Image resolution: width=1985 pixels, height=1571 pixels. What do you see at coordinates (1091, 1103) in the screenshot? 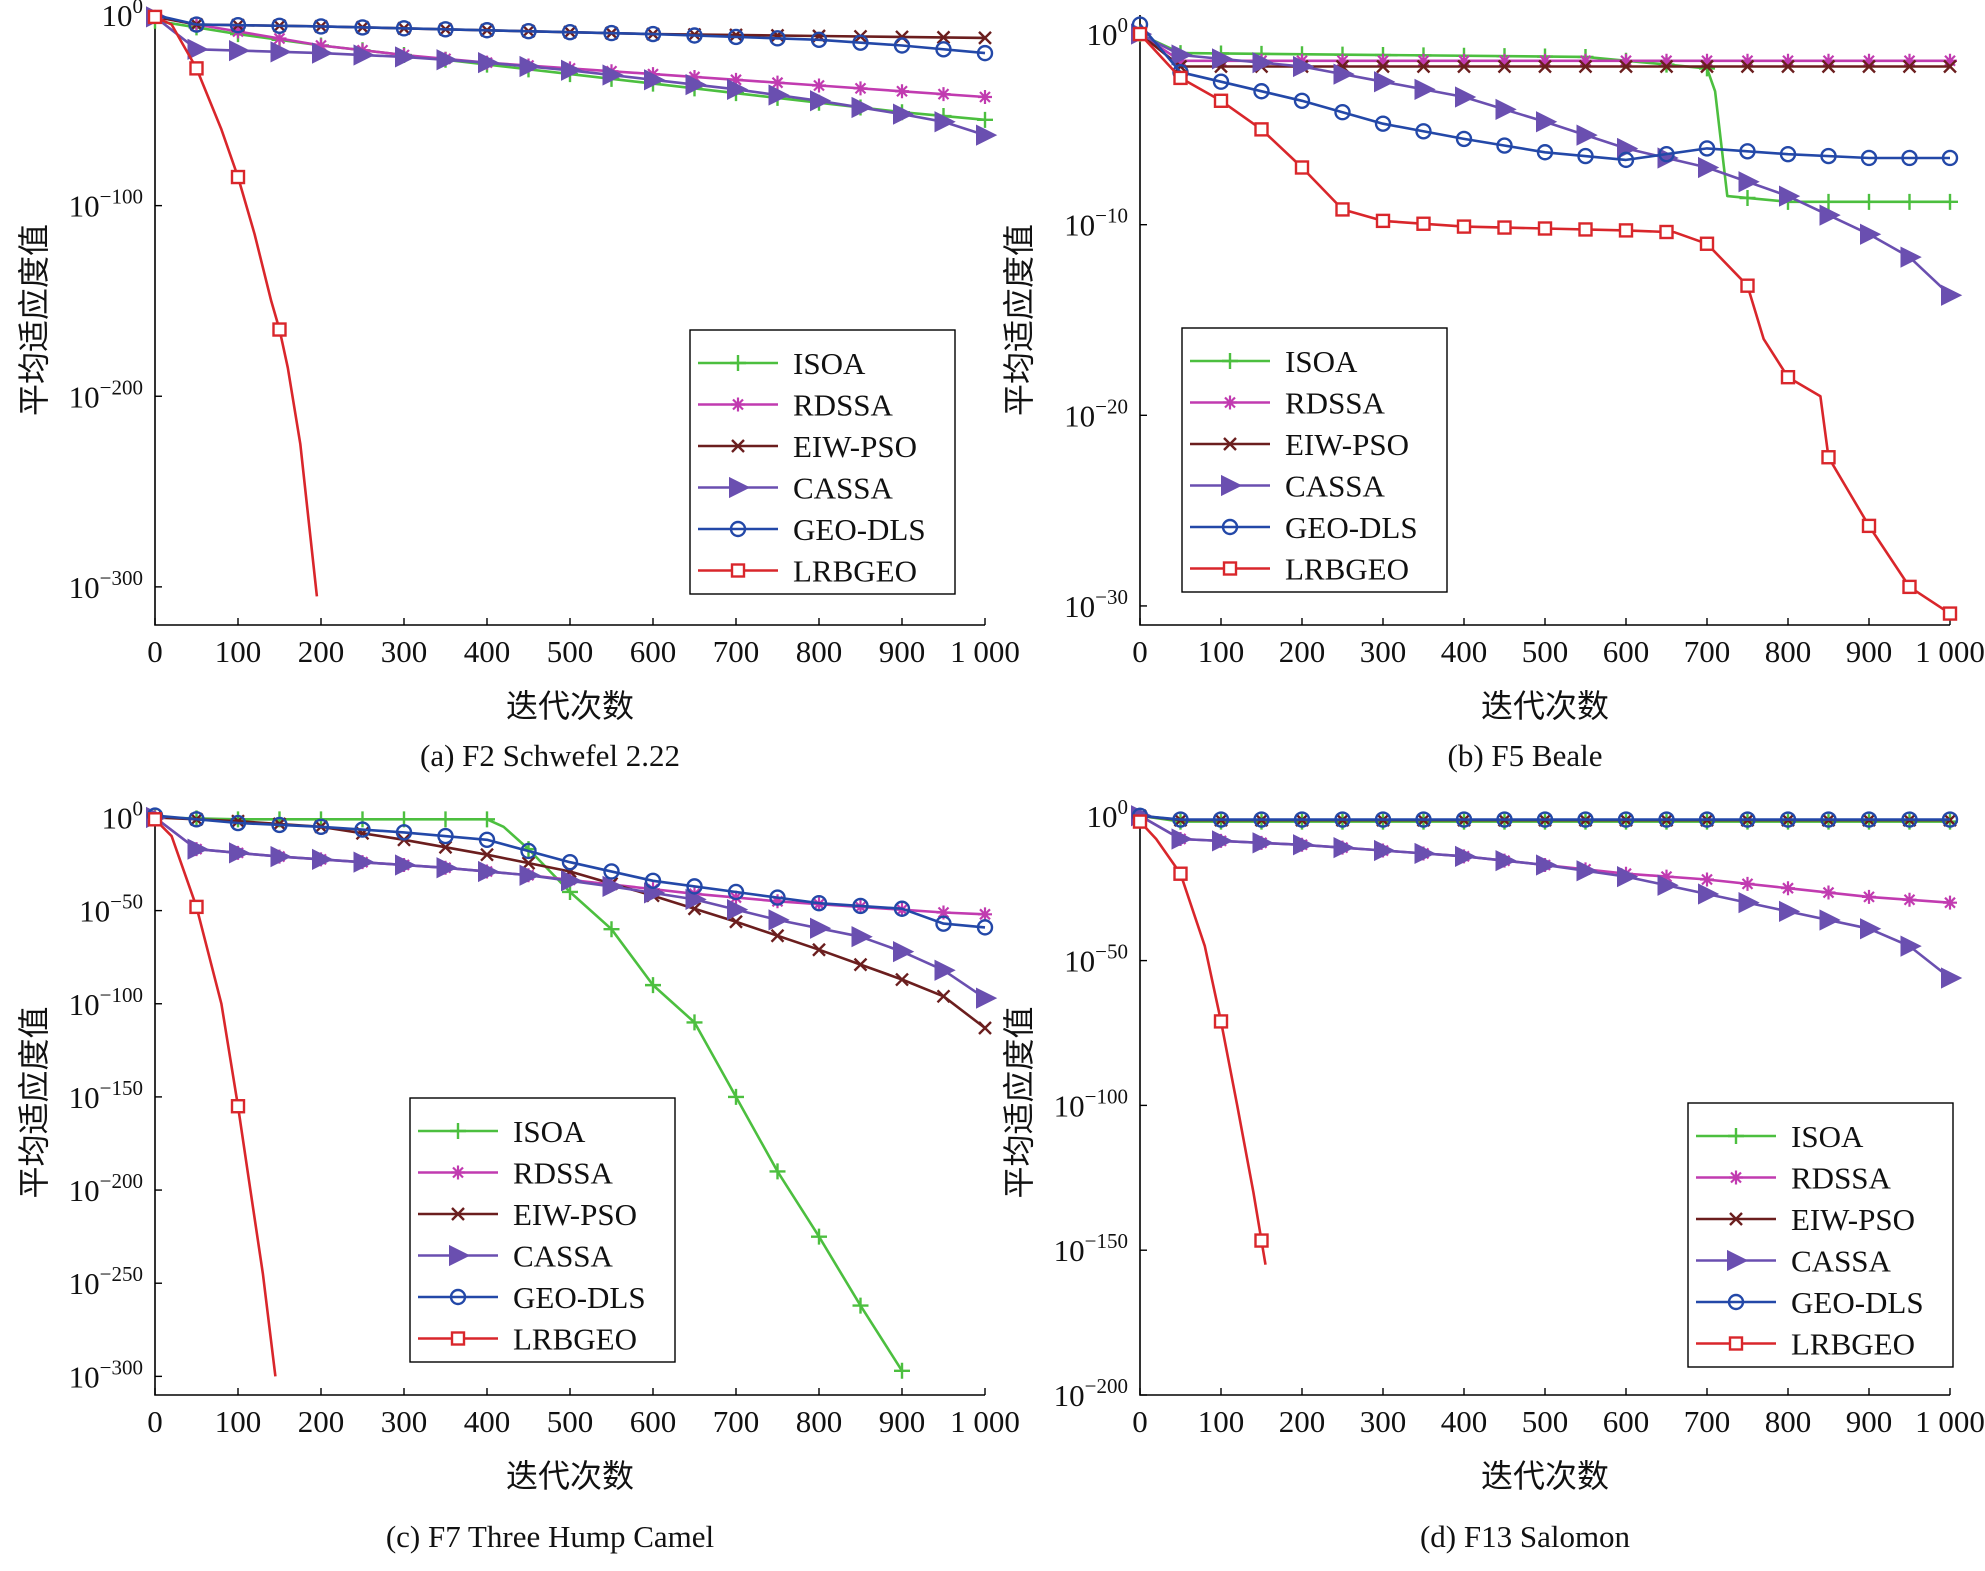
I see `y-tick-label: 10−100` at bounding box center [1091, 1103].